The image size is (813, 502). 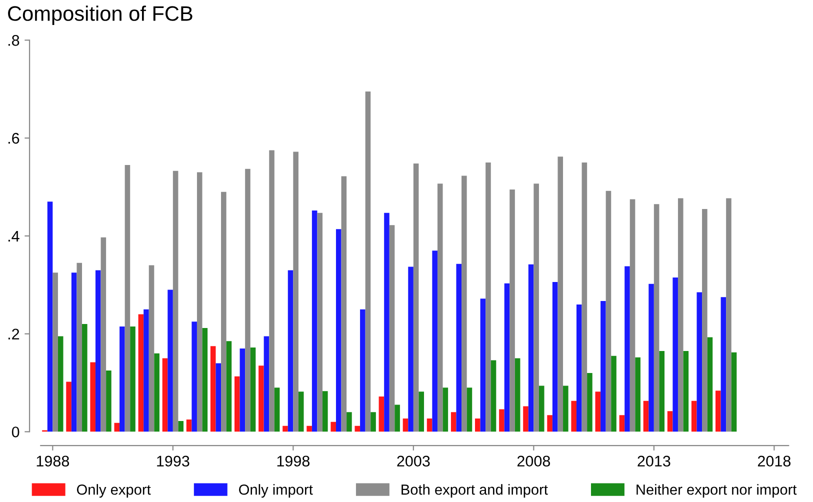 What do you see at coordinates (14, 138) in the screenshot?
I see `y-tick-label: .6` at bounding box center [14, 138].